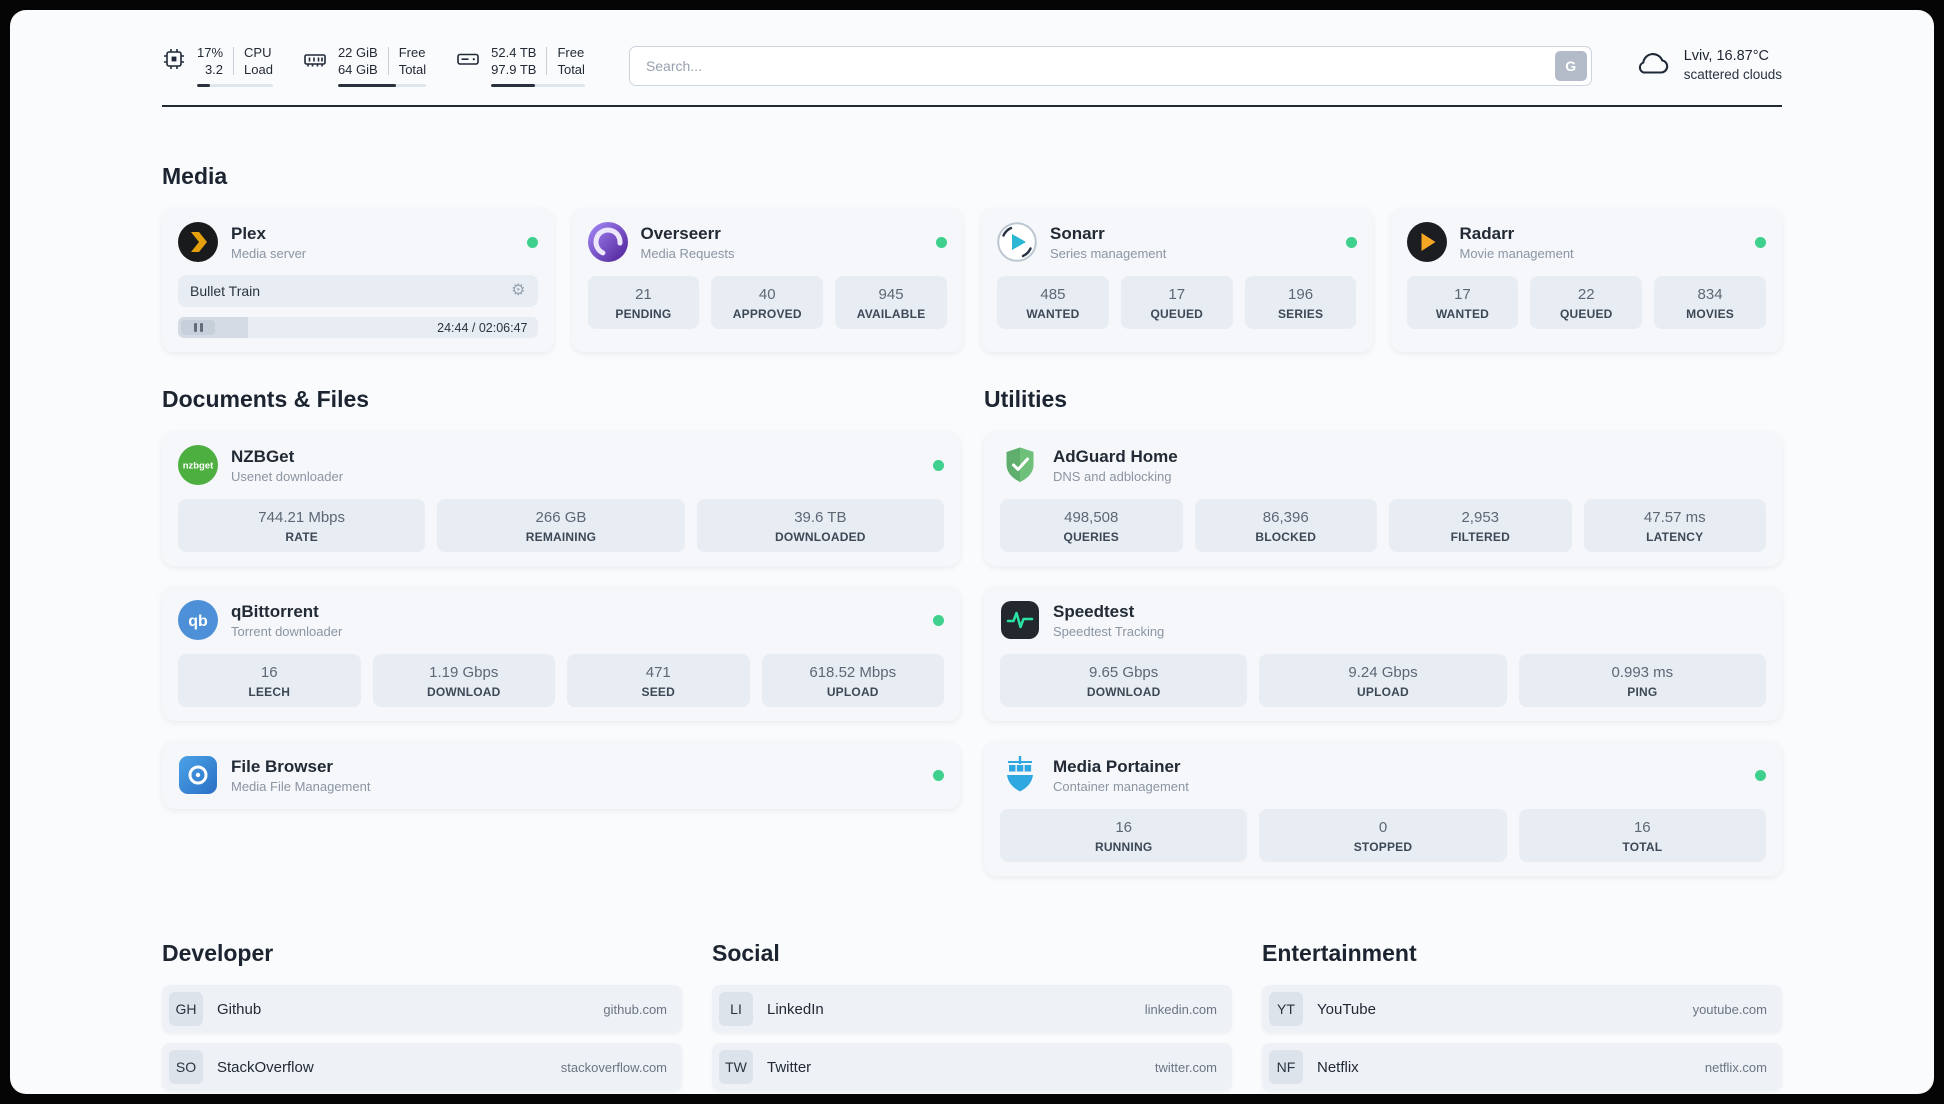  What do you see at coordinates (1123, 847) in the screenshot?
I see `stat-label: RUNNING` at bounding box center [1123, 847].